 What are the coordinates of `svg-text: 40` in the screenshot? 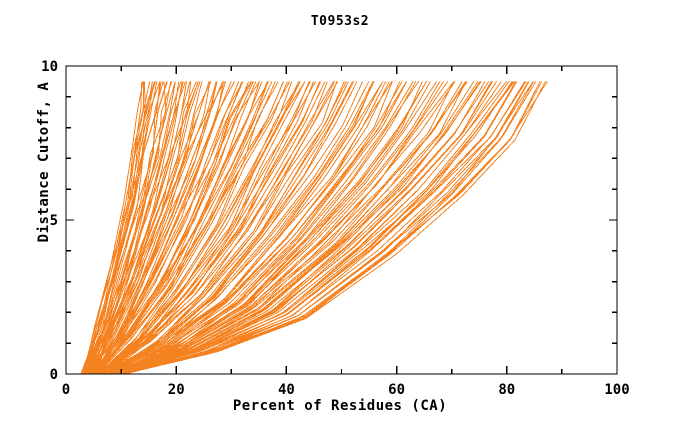 It's located at (286, 390).